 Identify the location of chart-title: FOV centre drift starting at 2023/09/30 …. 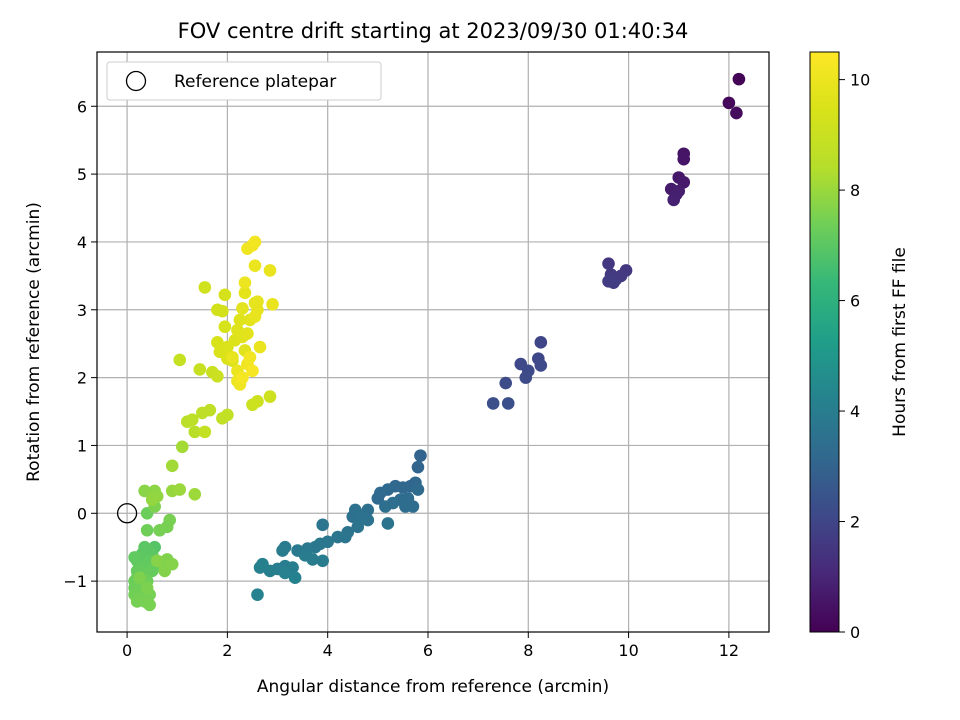
(433, 31).